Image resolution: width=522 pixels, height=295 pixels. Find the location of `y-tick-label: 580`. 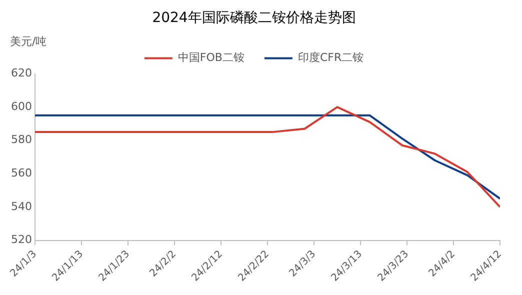

y-tick-label: 580 is located at coordinates (21, 139).